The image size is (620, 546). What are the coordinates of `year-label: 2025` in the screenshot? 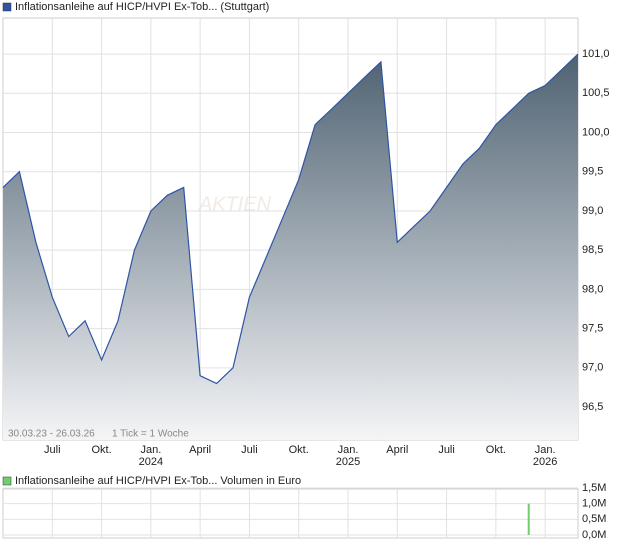 It's located at (348, 462).